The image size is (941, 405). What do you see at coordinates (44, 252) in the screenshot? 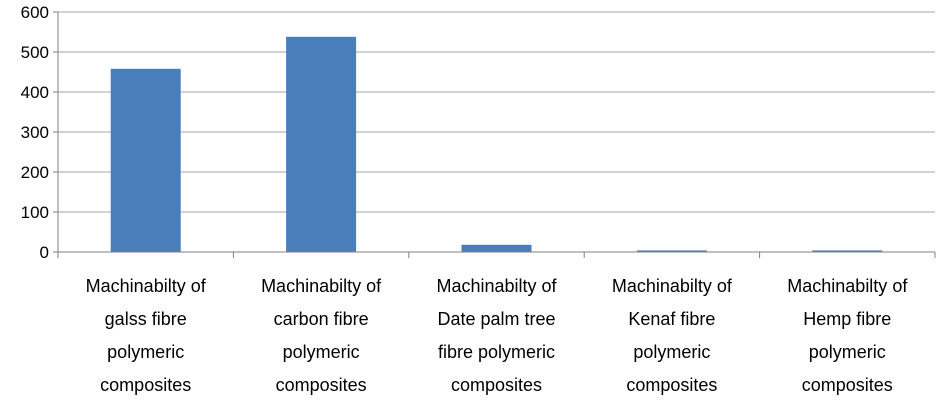
I see `y-tick-label: 0` at bounding box center [44, 252].